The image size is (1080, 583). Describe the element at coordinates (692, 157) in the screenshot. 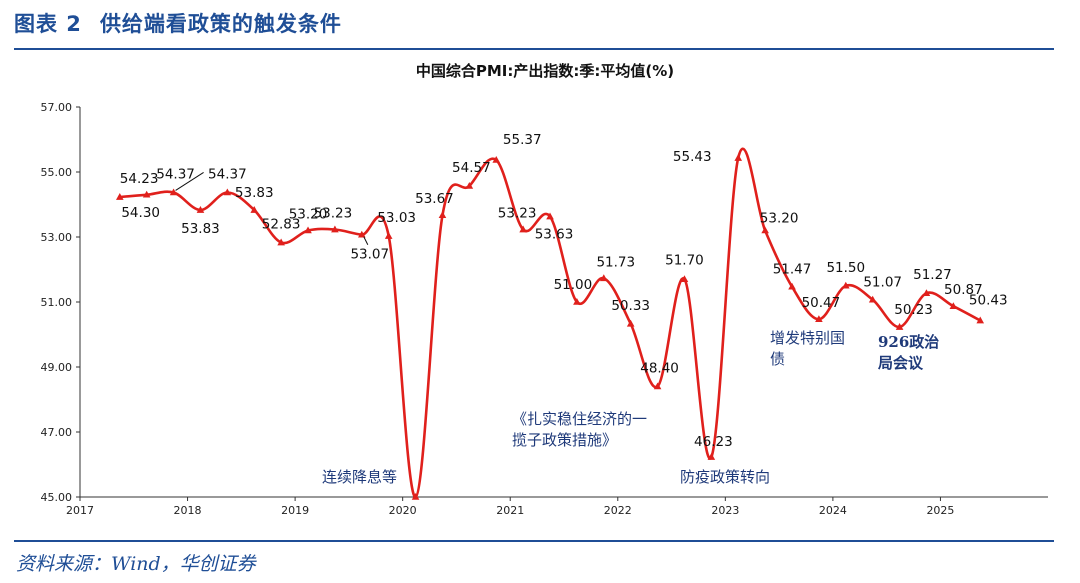

I see `data-label: 55.43` at that location.